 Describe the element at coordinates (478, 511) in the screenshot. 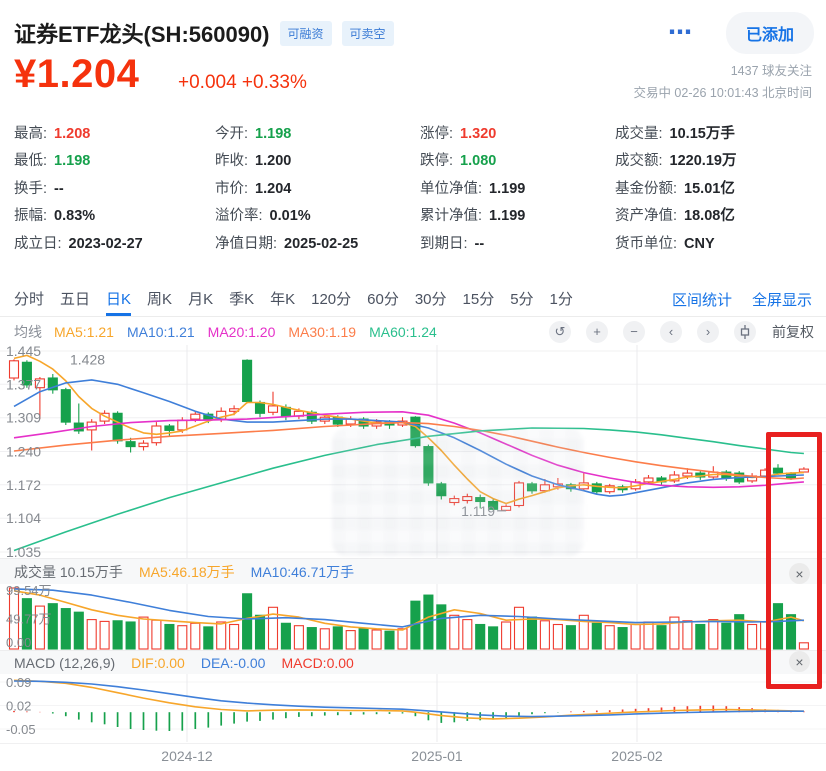

I see `svg-text: 1.119` at that location.